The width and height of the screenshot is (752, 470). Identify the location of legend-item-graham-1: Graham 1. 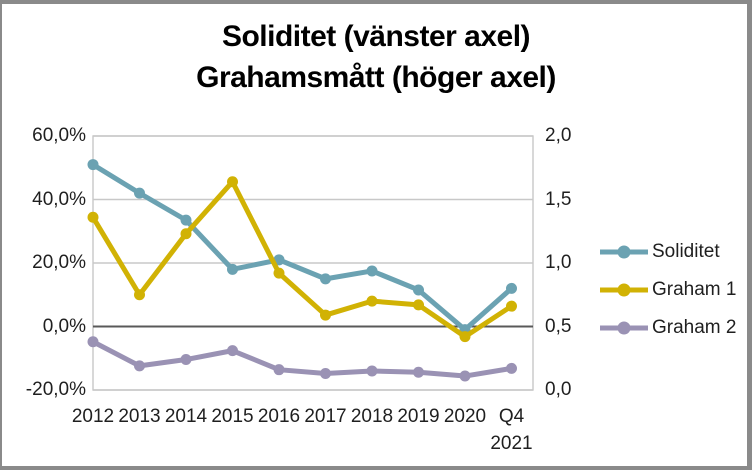
(667, 290).